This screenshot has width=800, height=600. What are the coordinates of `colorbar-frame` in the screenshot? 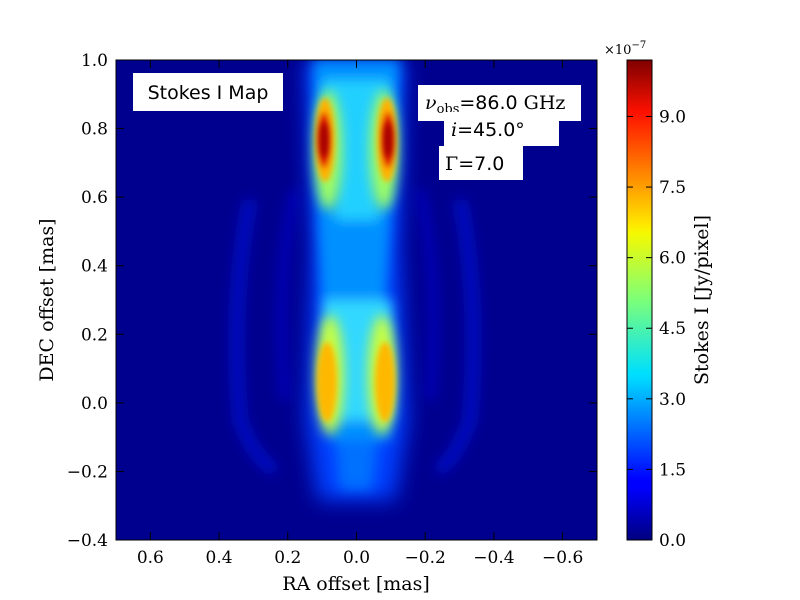 It's located at (639, 300).